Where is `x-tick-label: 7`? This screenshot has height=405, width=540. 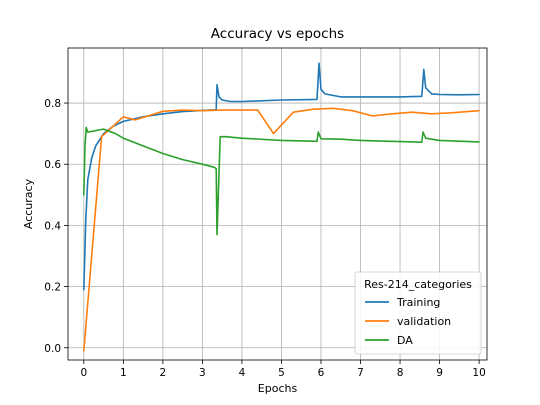
x-tick-label: 7 is located at coordinates (360, 373).